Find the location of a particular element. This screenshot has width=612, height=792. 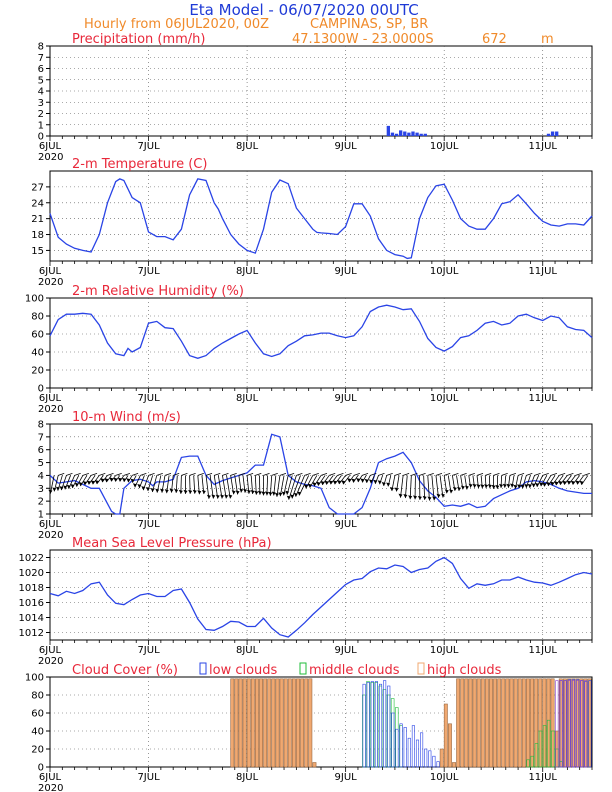

coords-label: 47.1300W - 23.0000S is located at coordinates (363, 39).